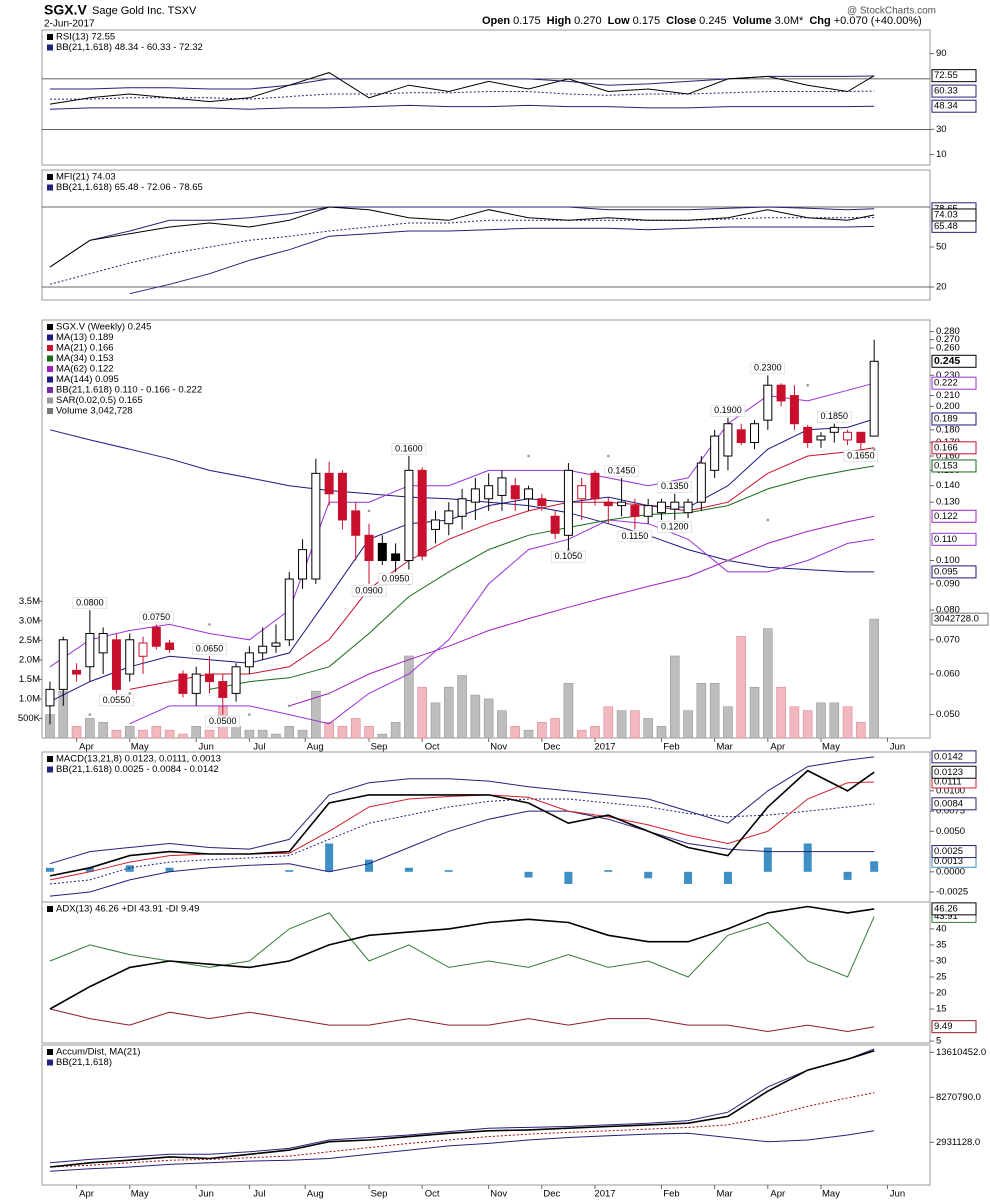 The height and width of the screenshot is (1204, 990). Describe the element at coordinates (835, 416) in the screenshot. I see `annotation-label: 0.1850` at that location.